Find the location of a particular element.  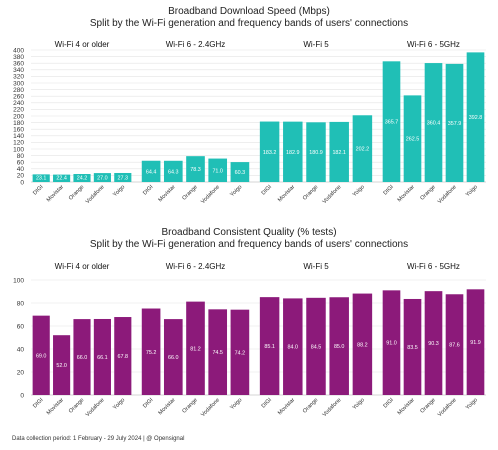

data-label: 27.3 is located at coordinates (123, 179).